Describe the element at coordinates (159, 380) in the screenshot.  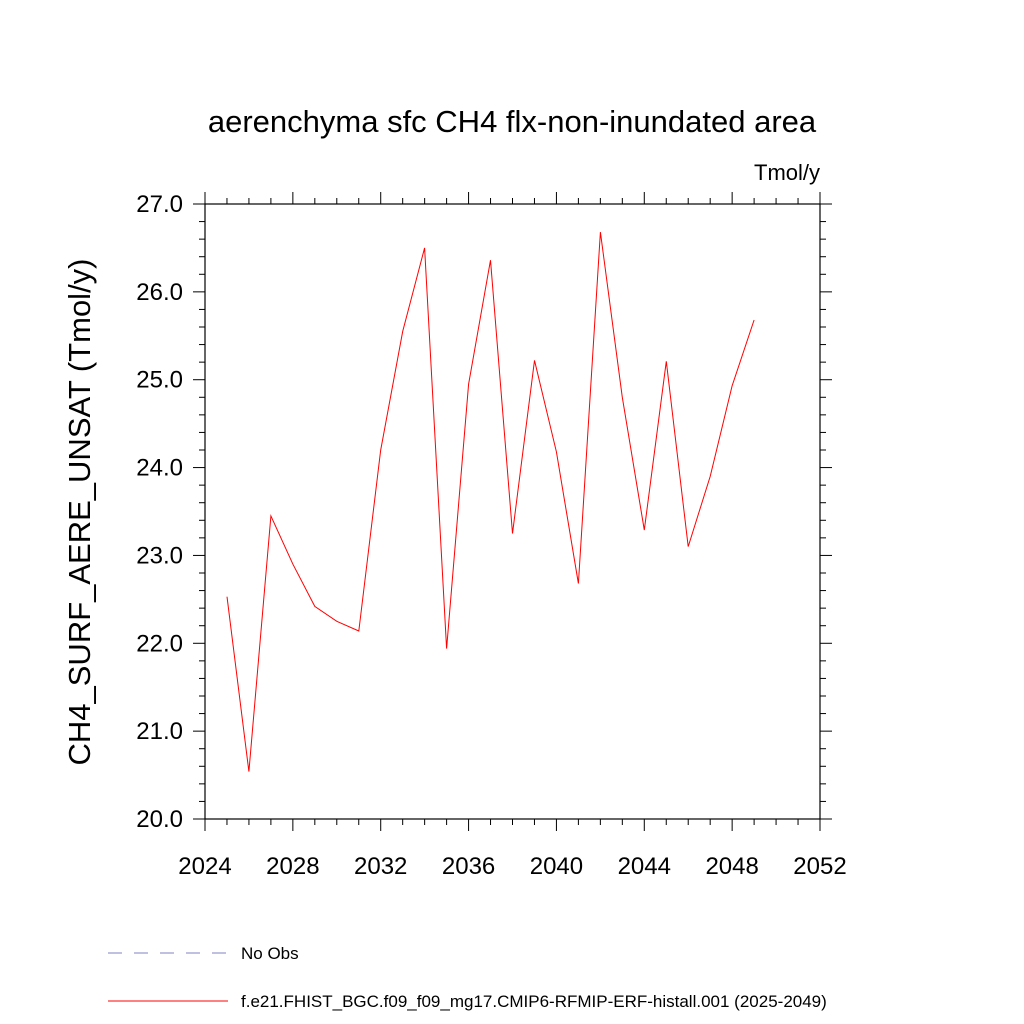
I see `y-tick-label: 25.0` at that location.